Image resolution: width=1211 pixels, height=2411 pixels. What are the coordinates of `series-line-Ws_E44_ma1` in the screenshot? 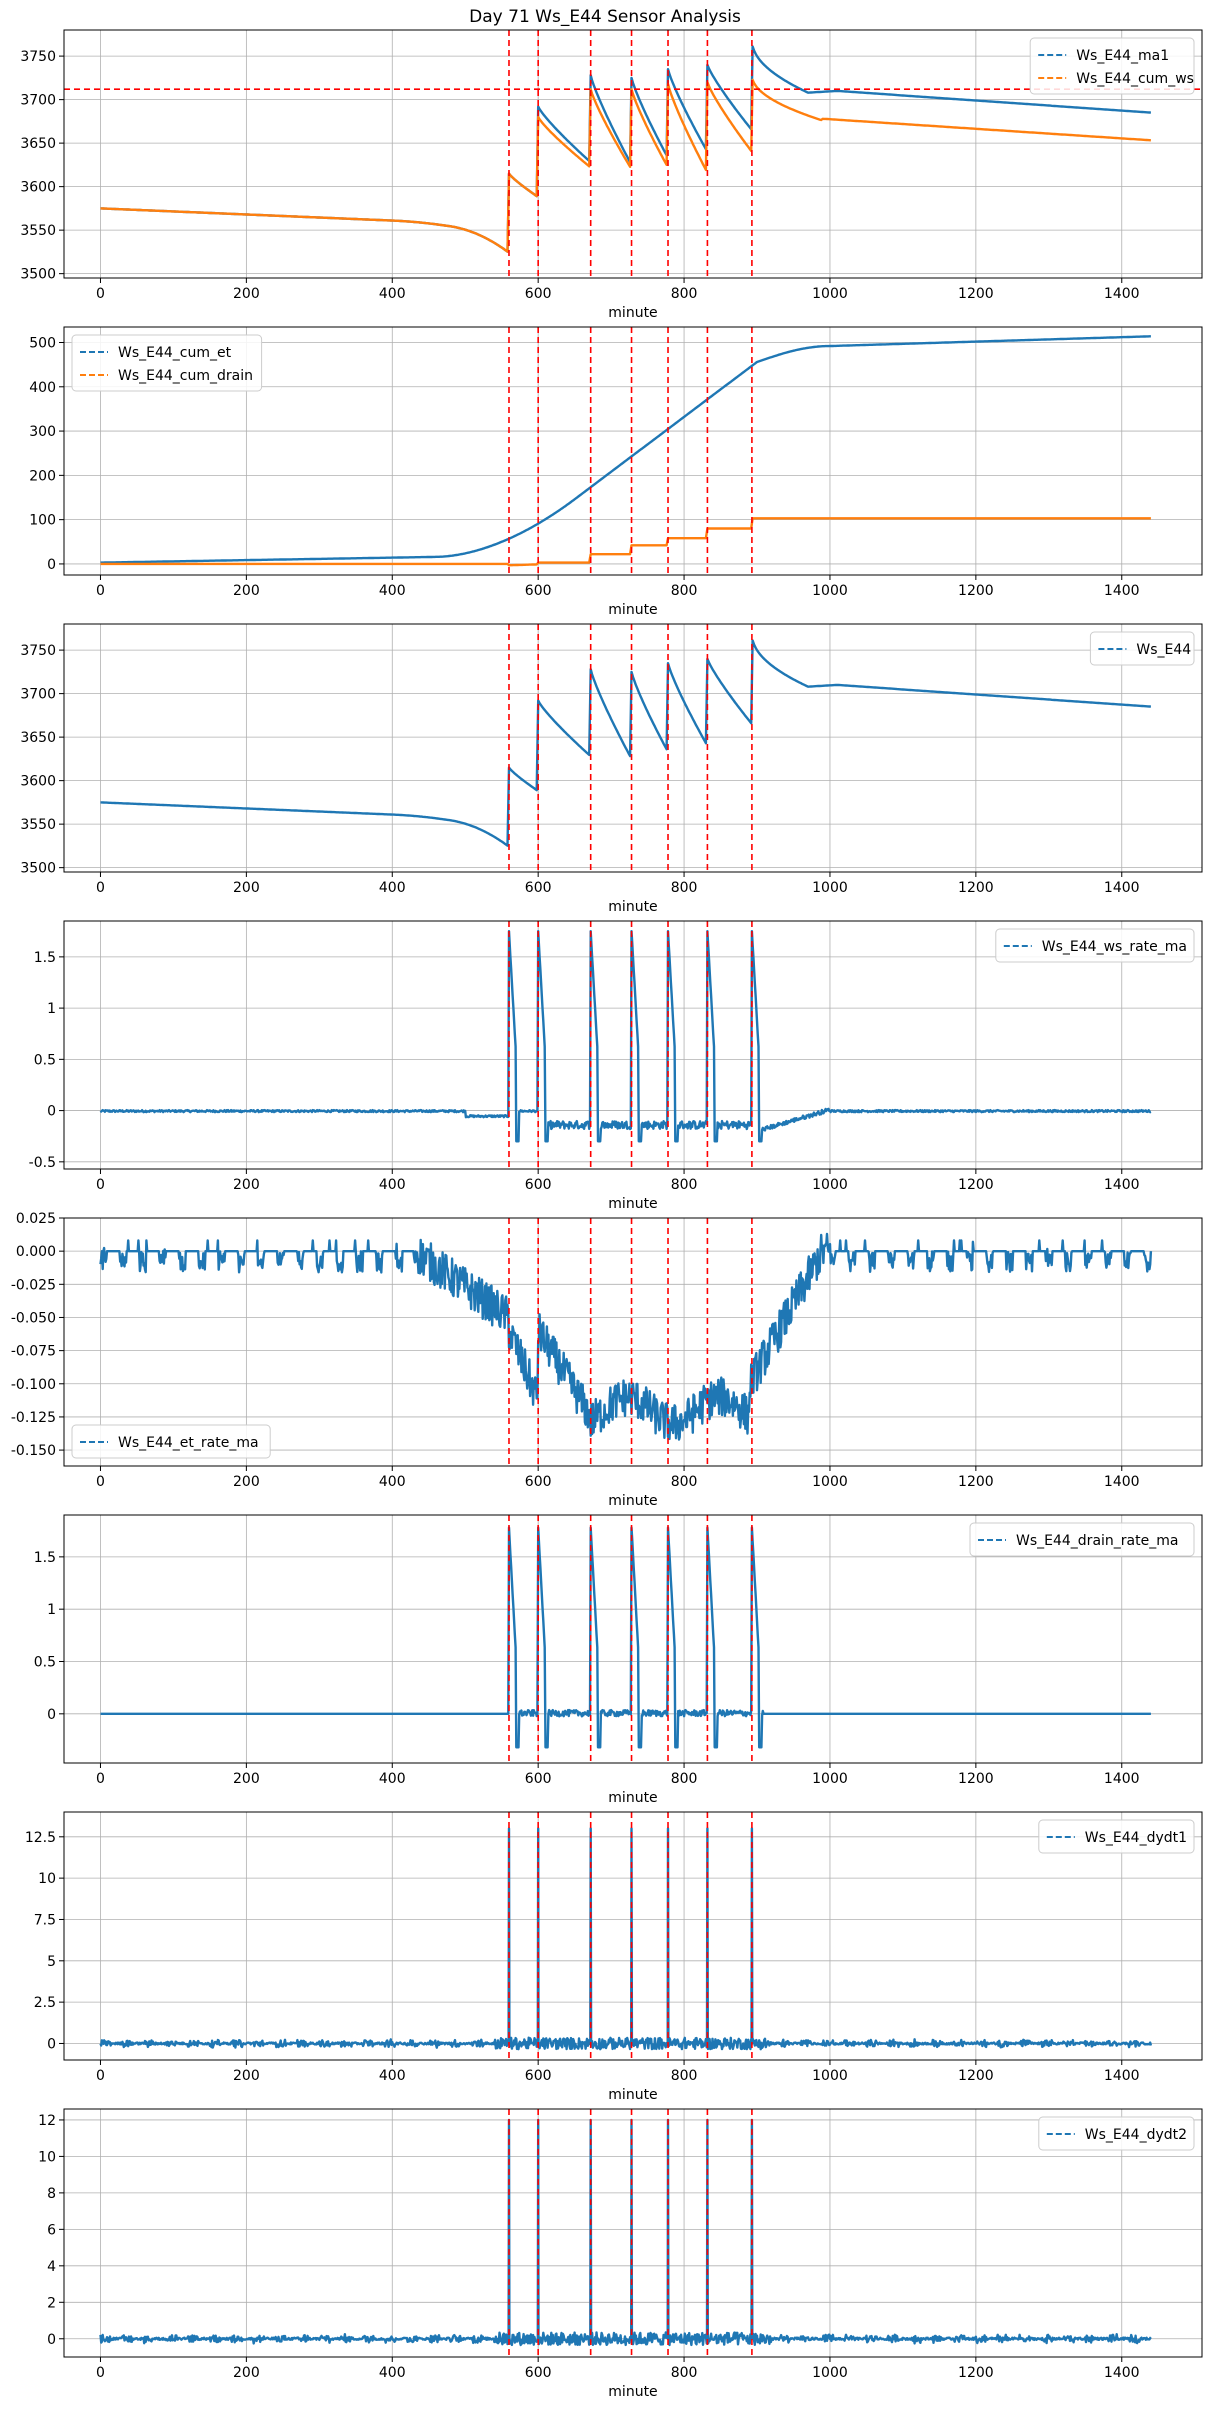 It's located at (625, 149).